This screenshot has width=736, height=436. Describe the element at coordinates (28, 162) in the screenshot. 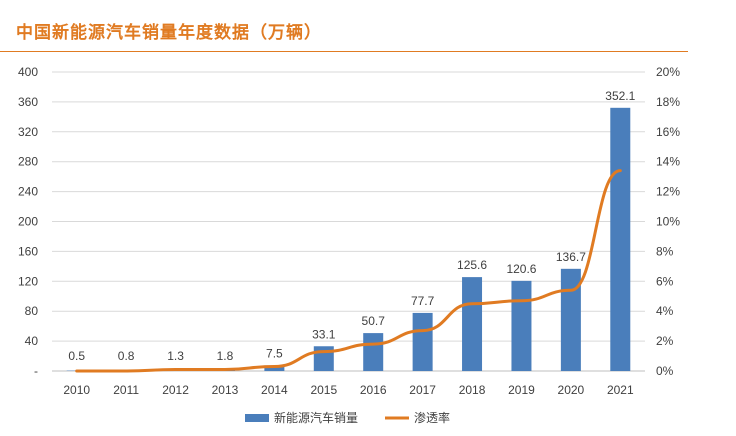

I see `left-axis-tick-label: 280` at that location.